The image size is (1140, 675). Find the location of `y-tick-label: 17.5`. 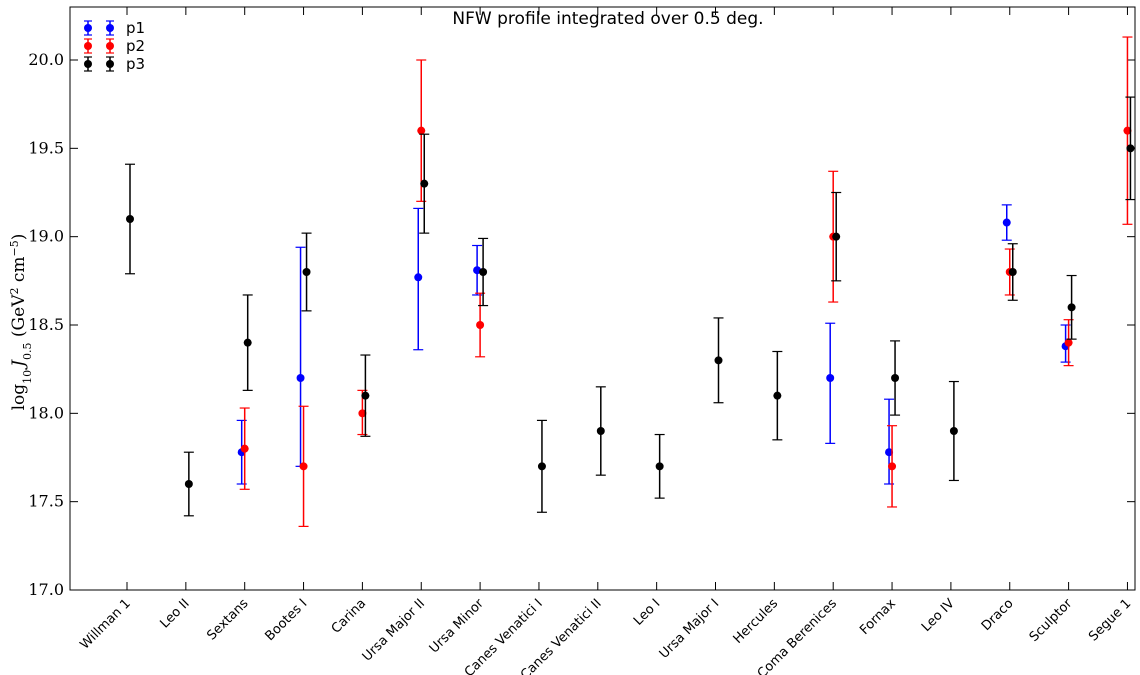

y-tick-label: 17.5 is located at coordinates (46, 501).